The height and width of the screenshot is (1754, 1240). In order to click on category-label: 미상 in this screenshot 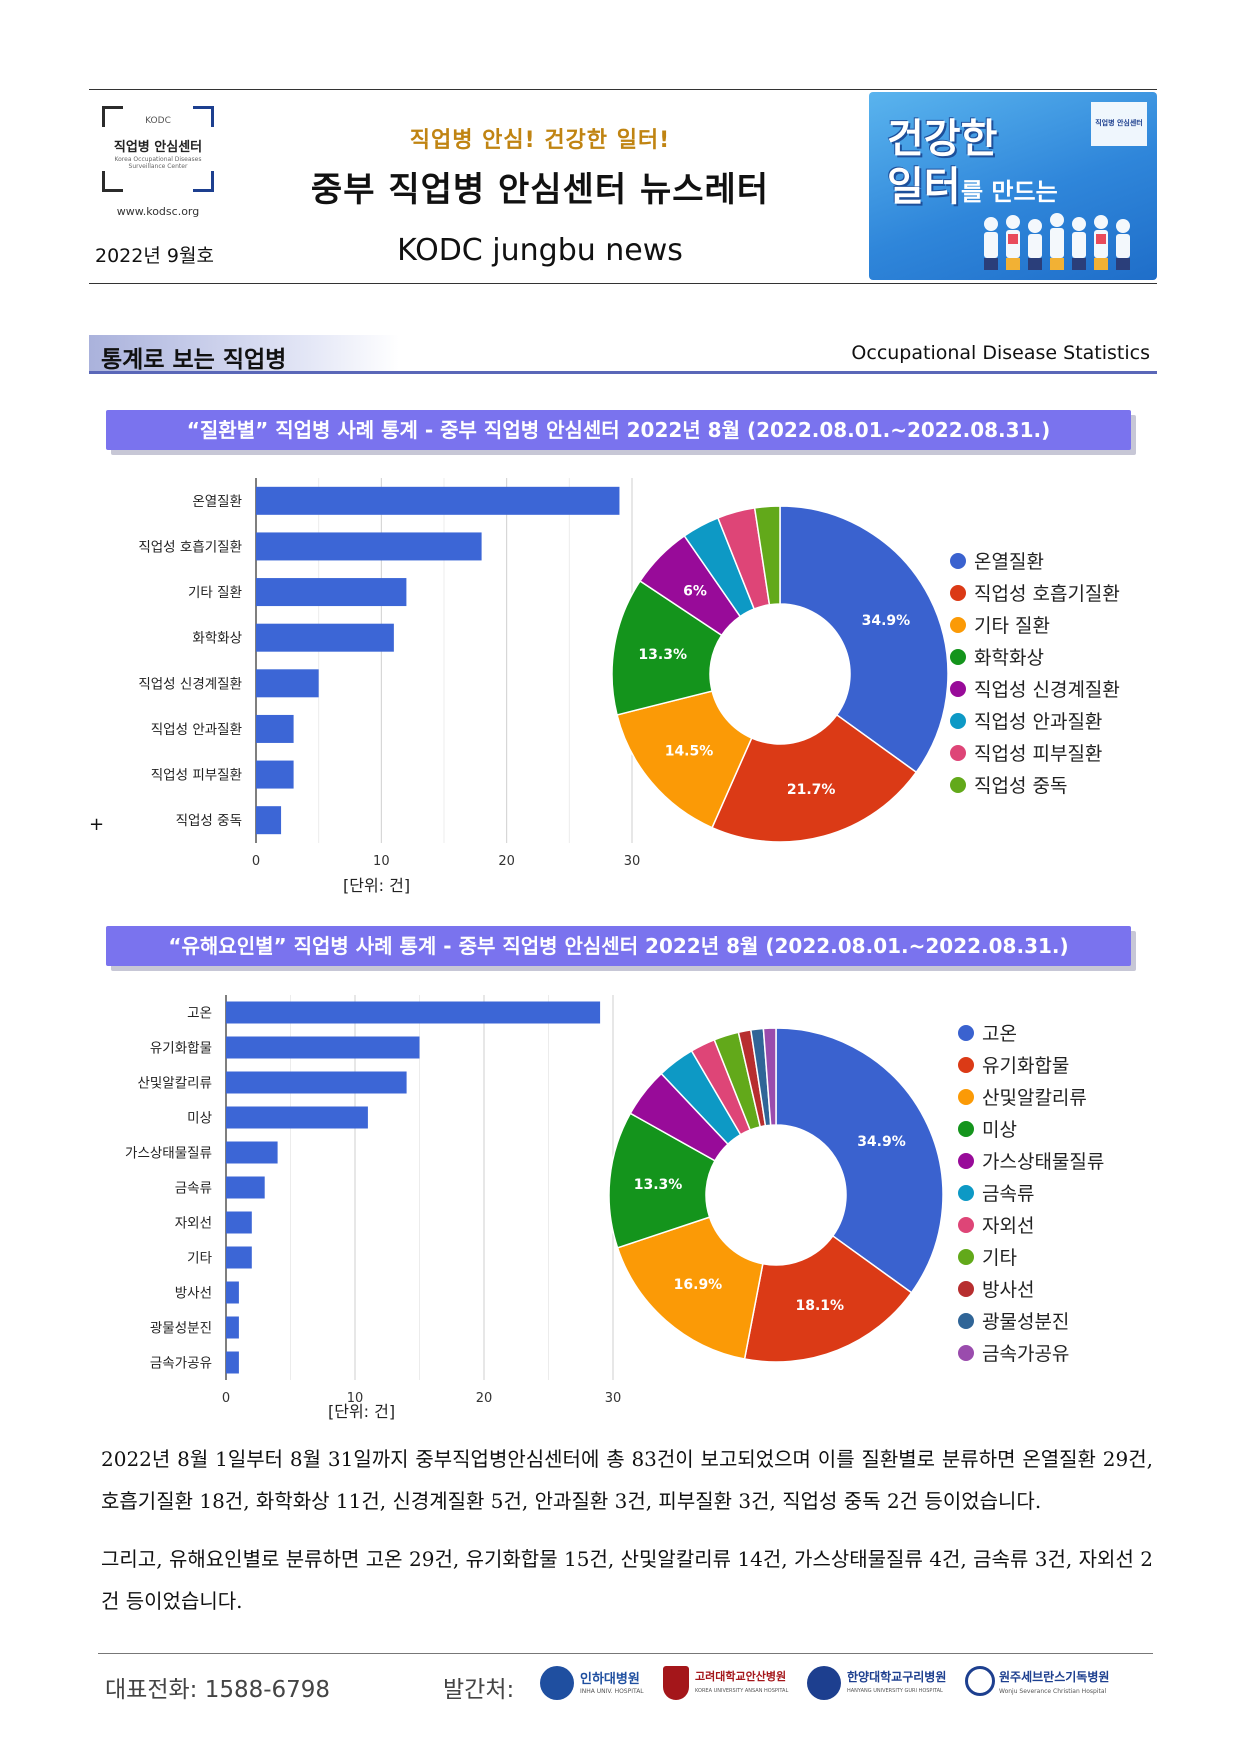, I will do `click(199, 1119)`.